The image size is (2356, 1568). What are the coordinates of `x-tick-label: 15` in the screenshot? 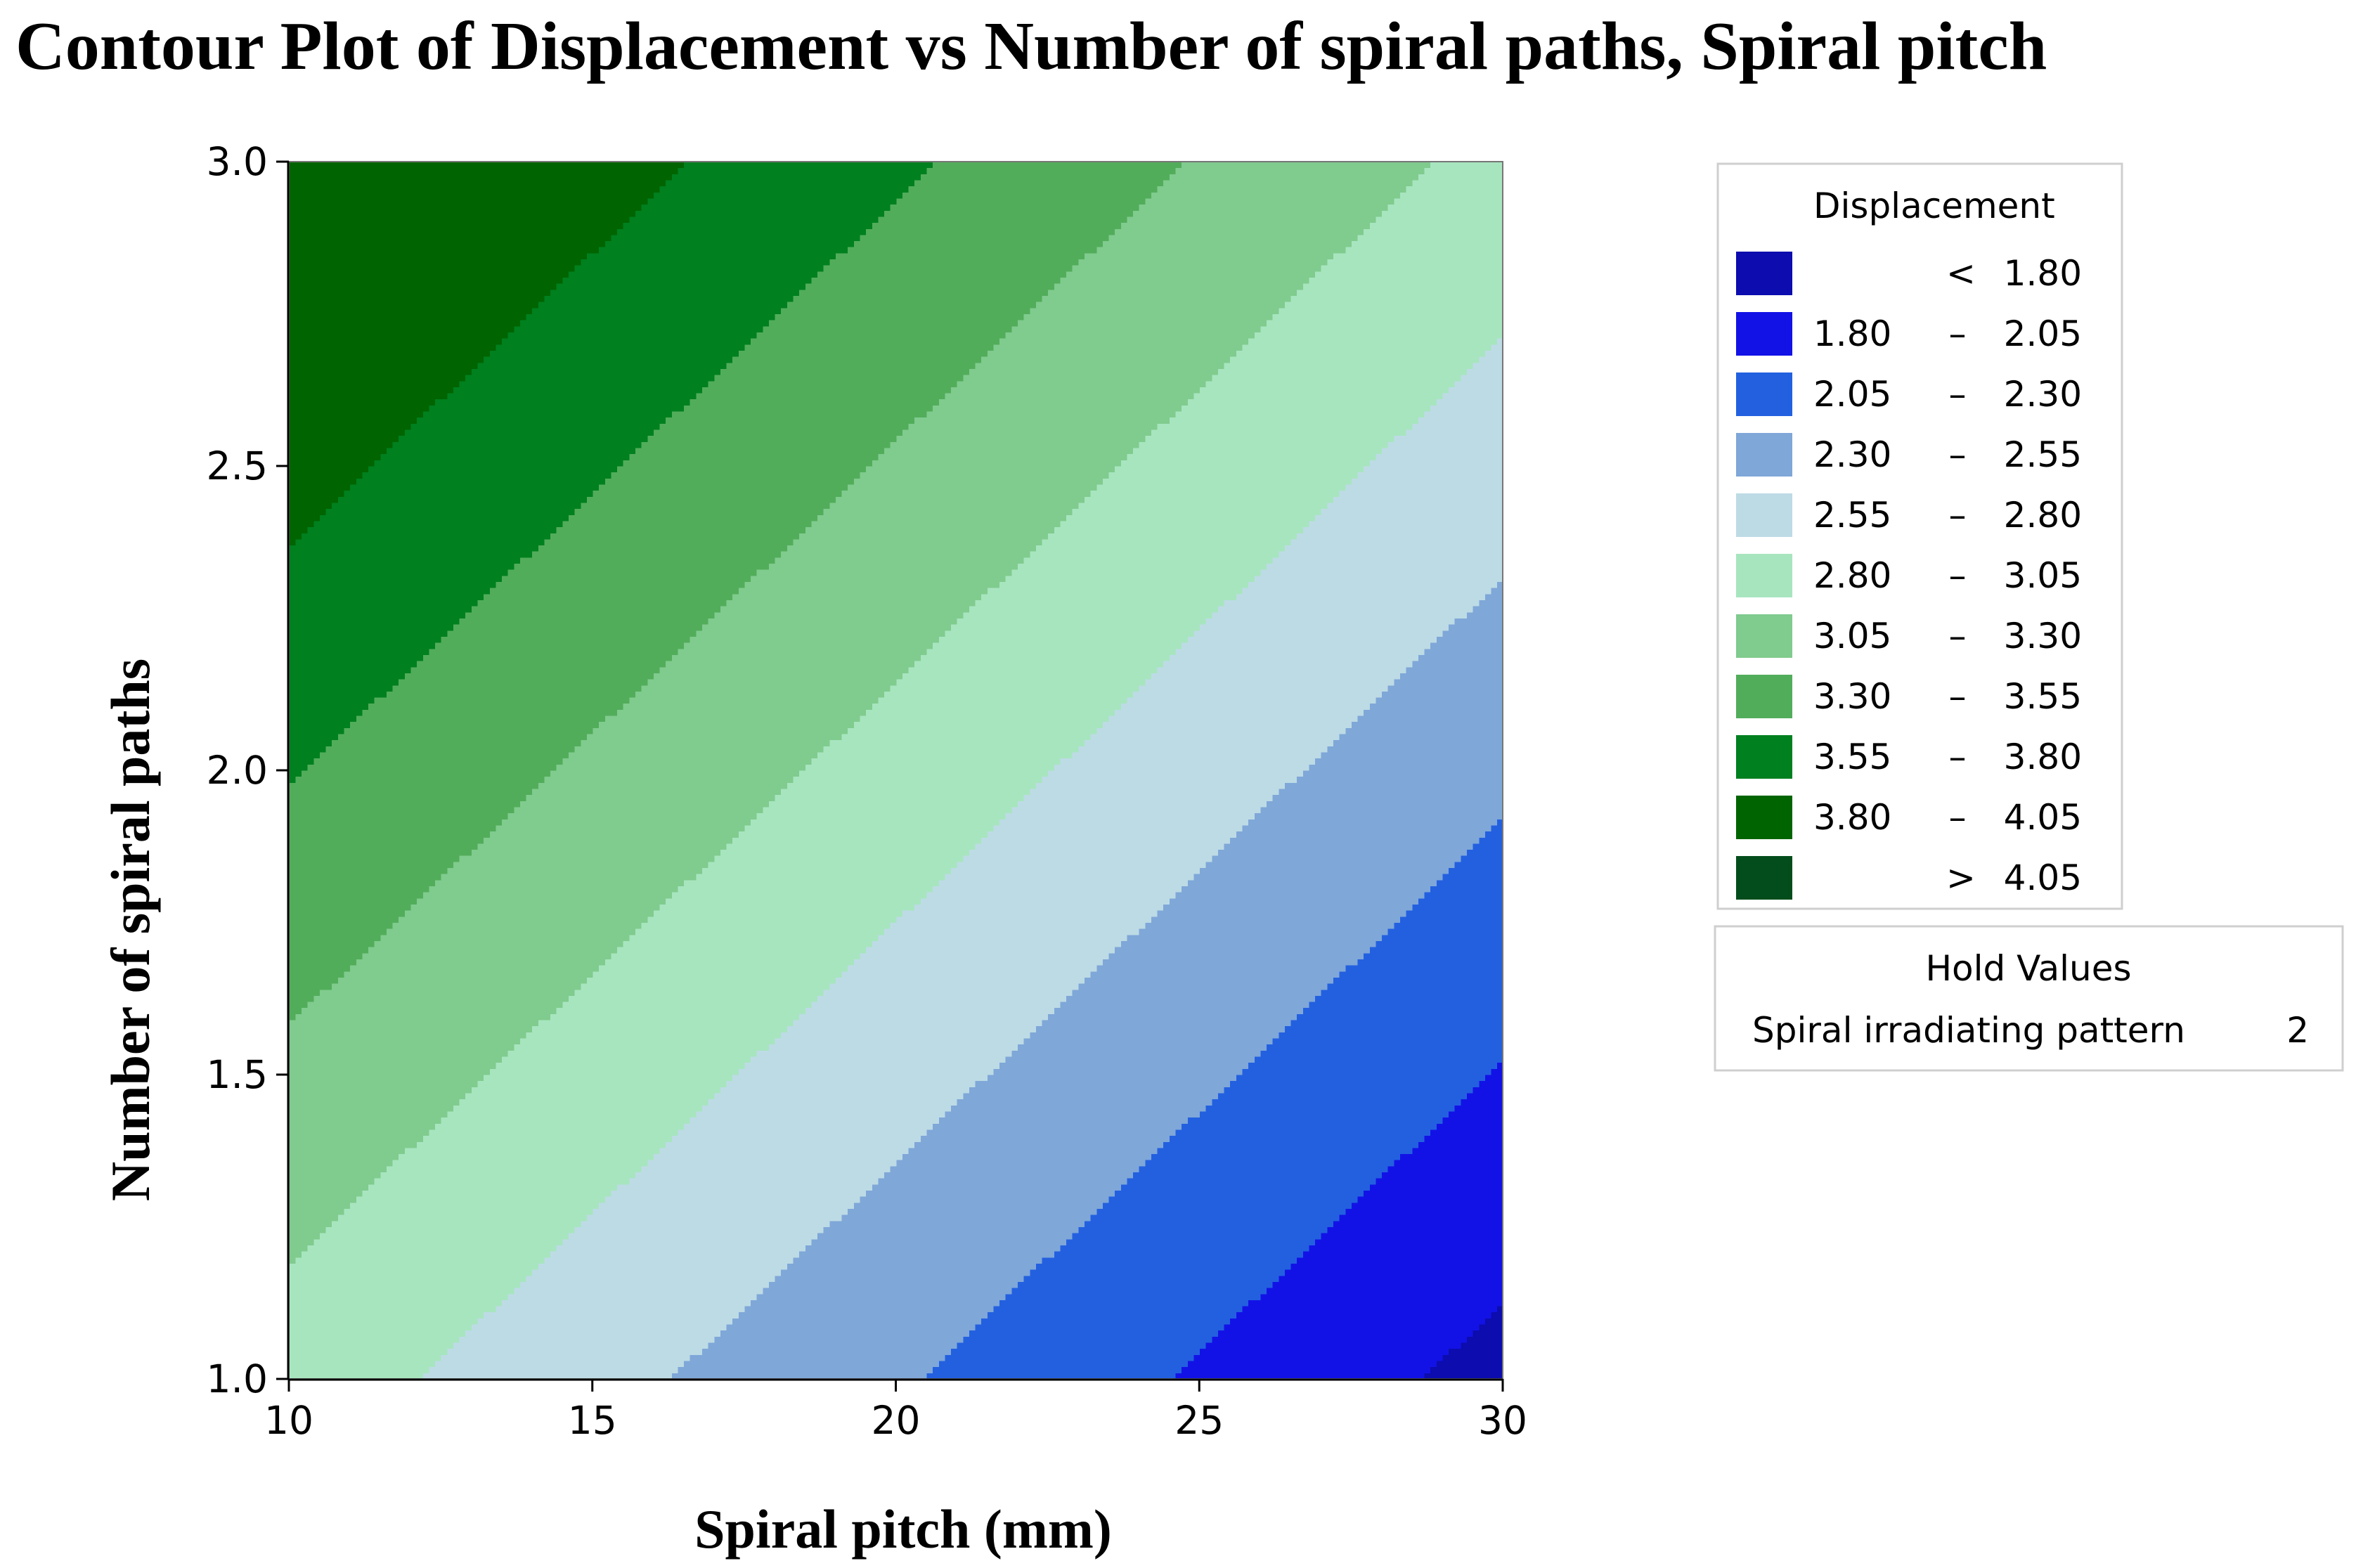 It's located at (592, 1420).